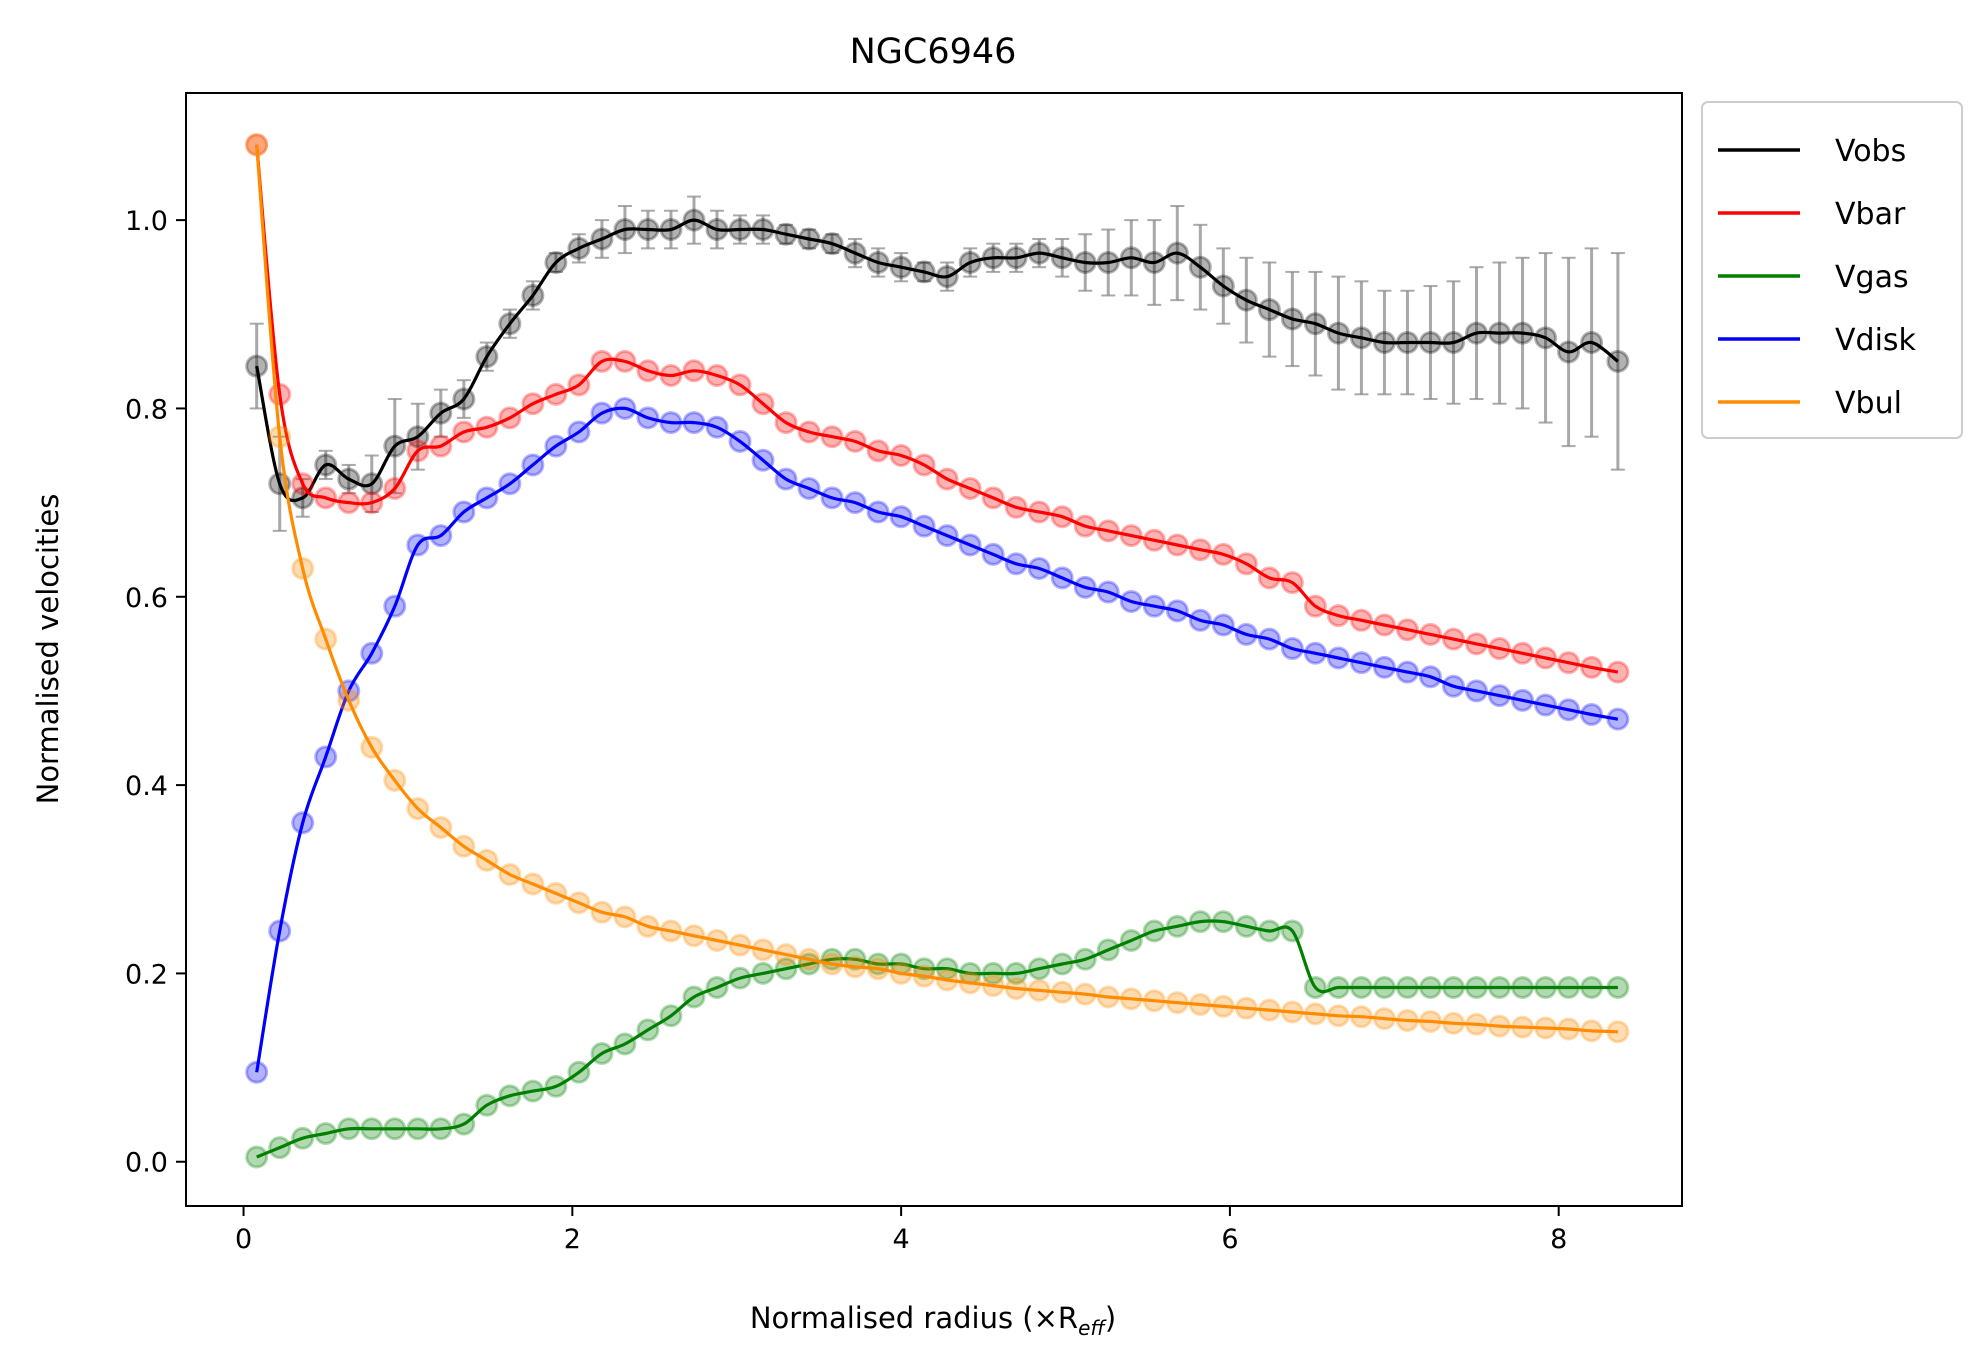 This screenshot has width=1985, height=1362. Describe the element at coordinates (1870, 214) in the screenshot. I see `legend-label-vbar: Vbar` at that location.